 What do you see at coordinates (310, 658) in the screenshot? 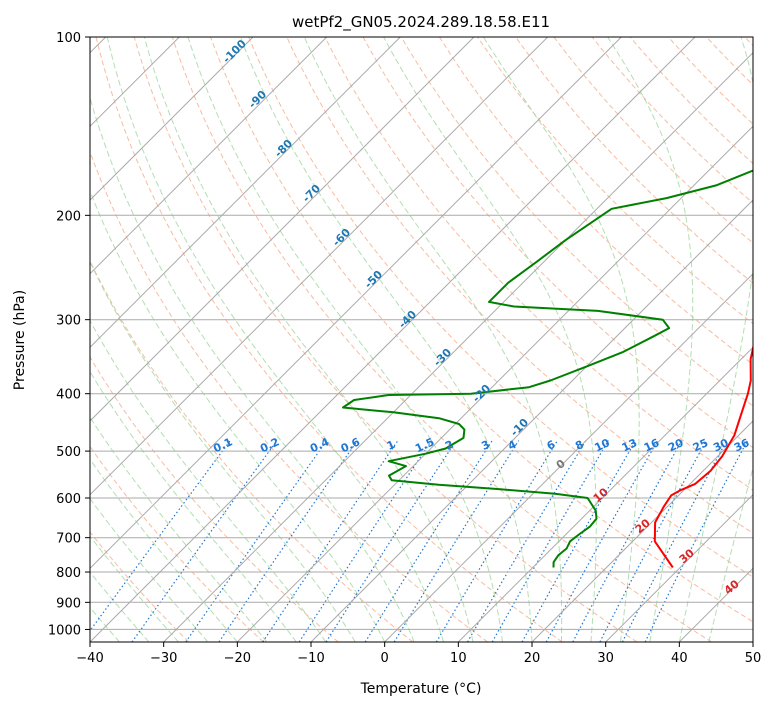
I see `x-tick-label: −10` at bounding box center [310, 658].